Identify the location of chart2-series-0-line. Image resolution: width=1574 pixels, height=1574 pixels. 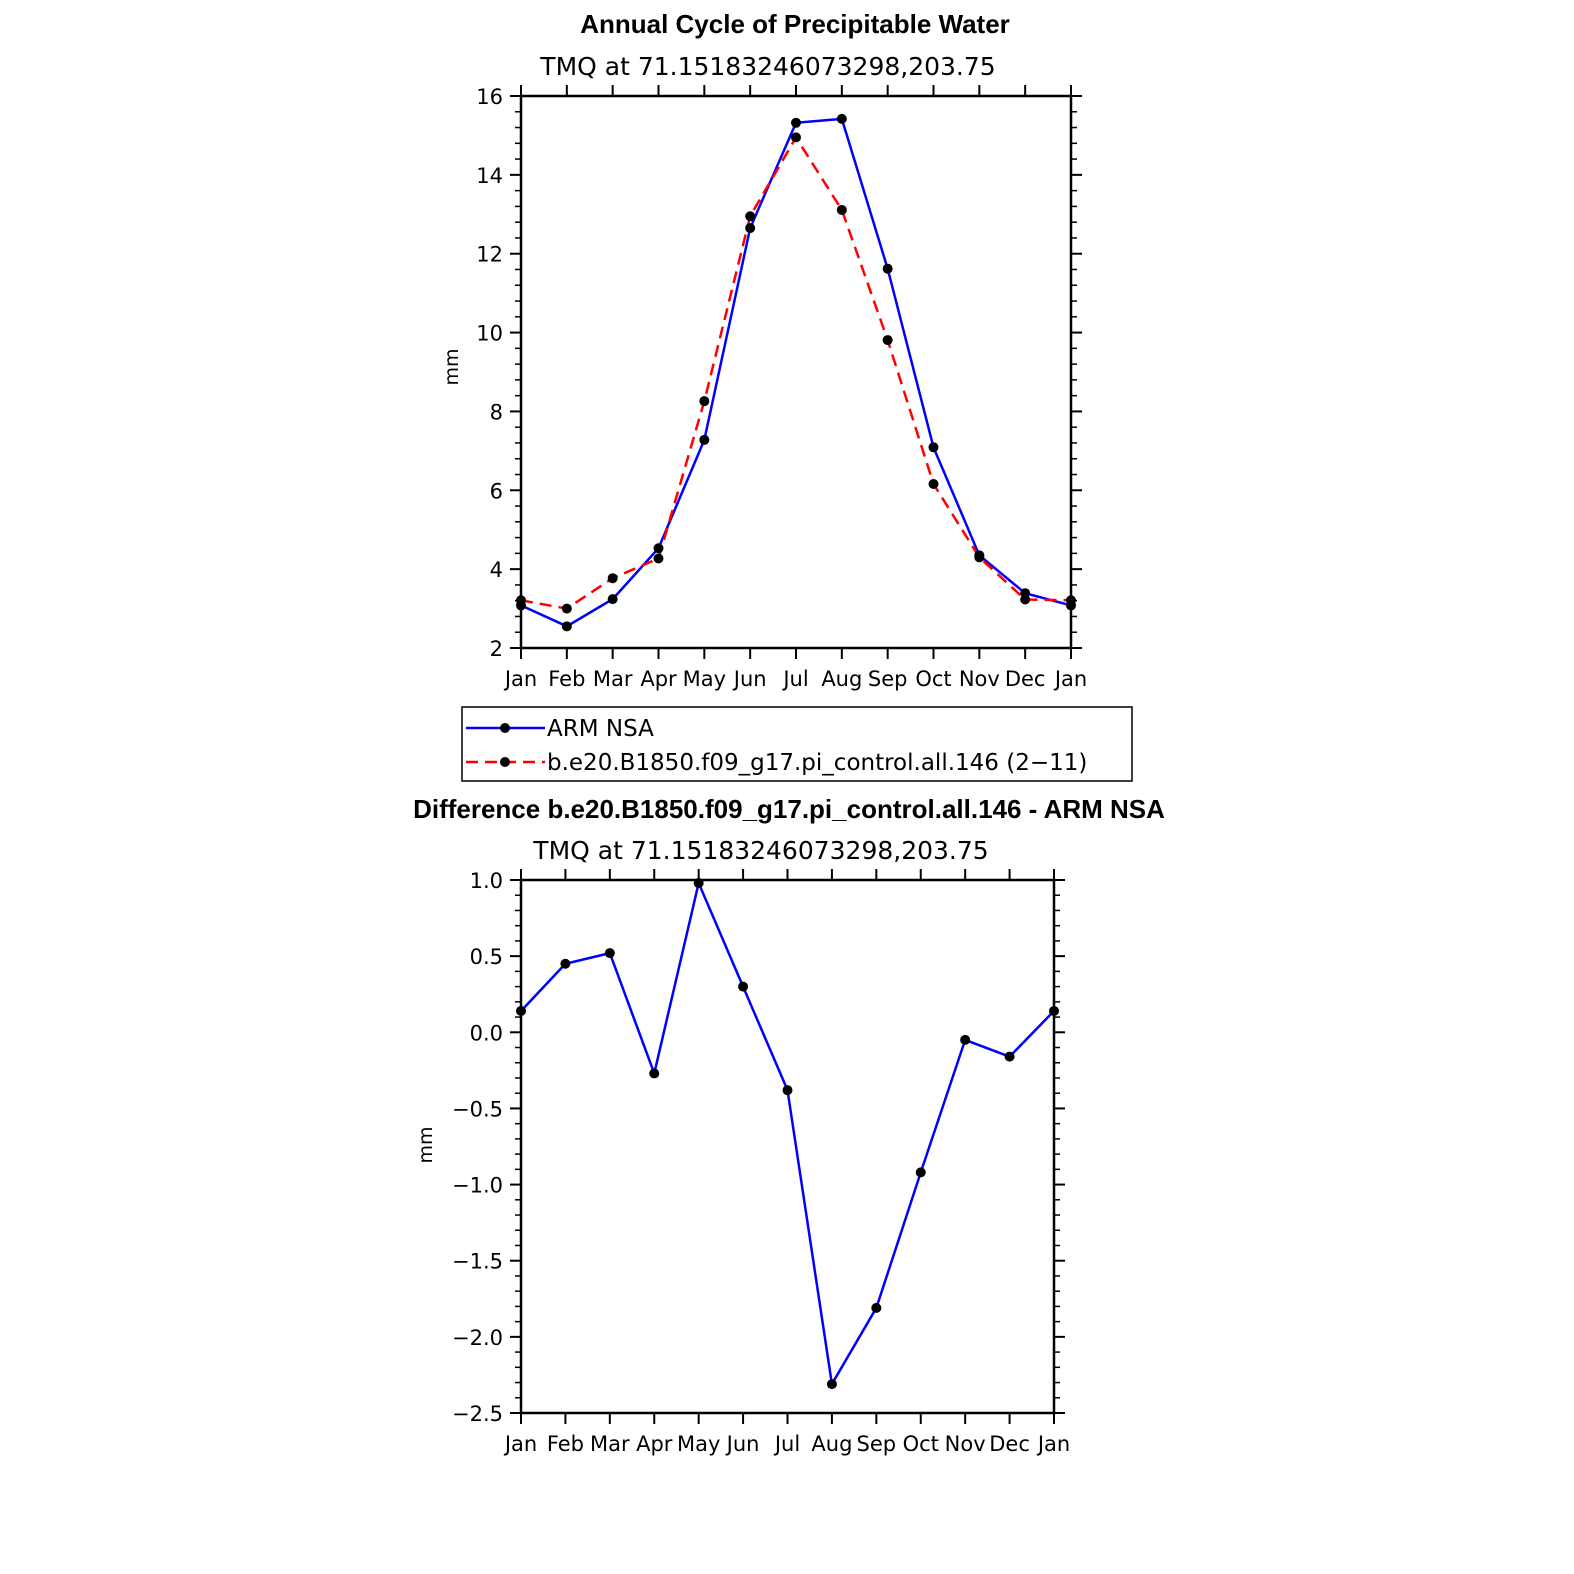
(787, 1133).